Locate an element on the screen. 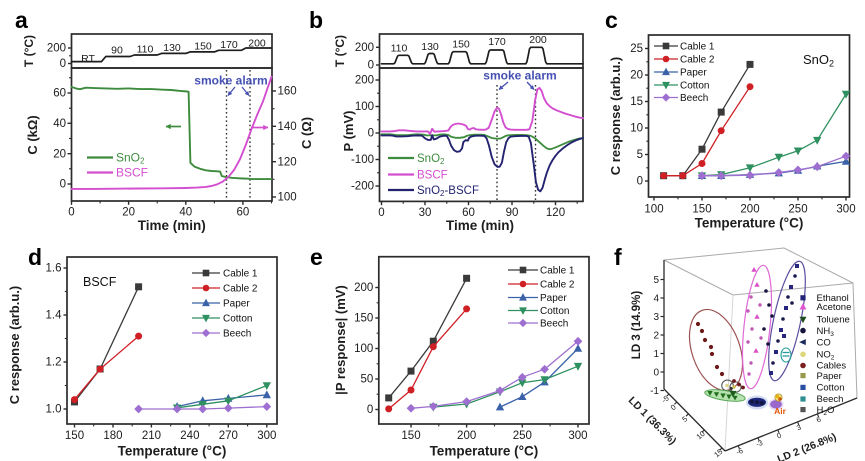 Image resolution: width=865 pixels, height=461 pixels. svg-text: 270 is located at coordinates (228, 436).